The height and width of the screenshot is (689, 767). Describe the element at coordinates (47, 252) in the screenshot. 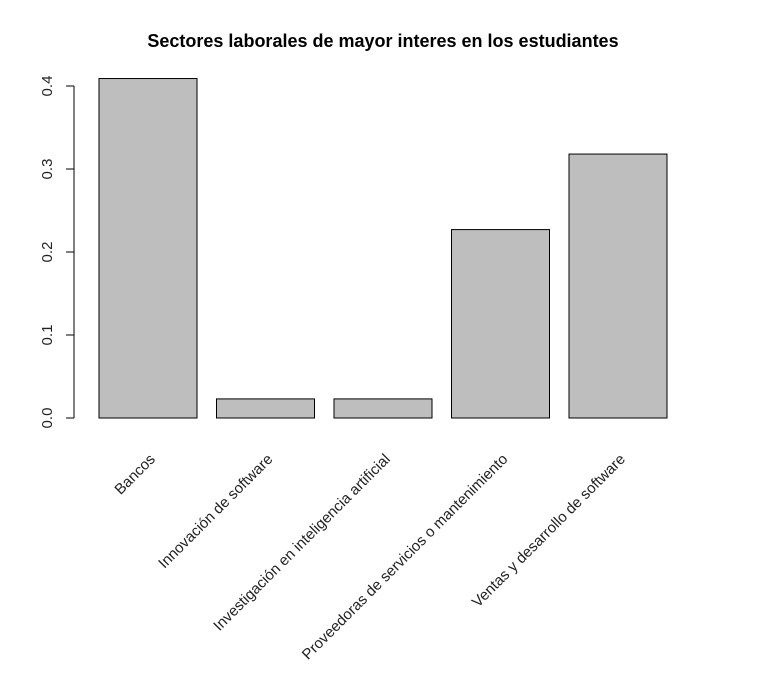

I see `y-tick-label: 0.2` at that location.